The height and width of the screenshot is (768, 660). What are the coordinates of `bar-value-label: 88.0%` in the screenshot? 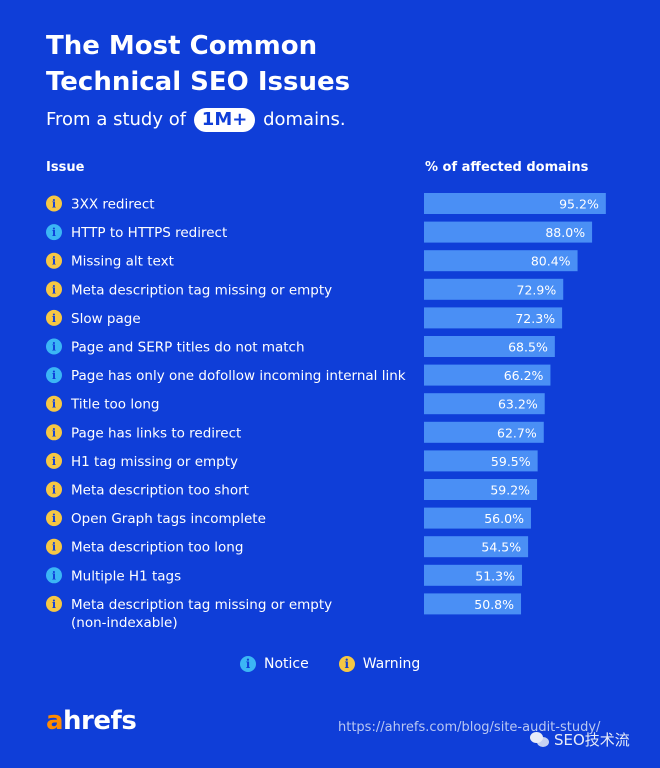 It's located at (565, 232).